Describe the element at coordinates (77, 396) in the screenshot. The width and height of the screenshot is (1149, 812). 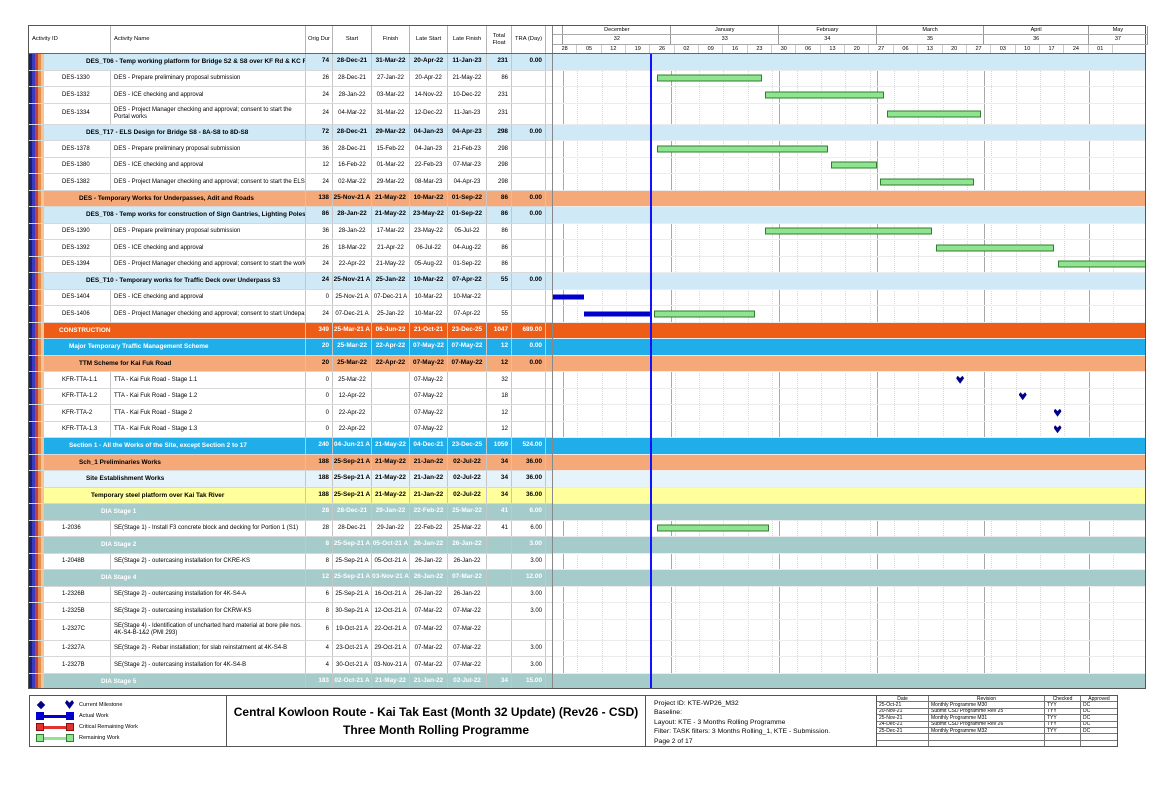
I see `activity-id: KFR-TTA-1.2` at that location.